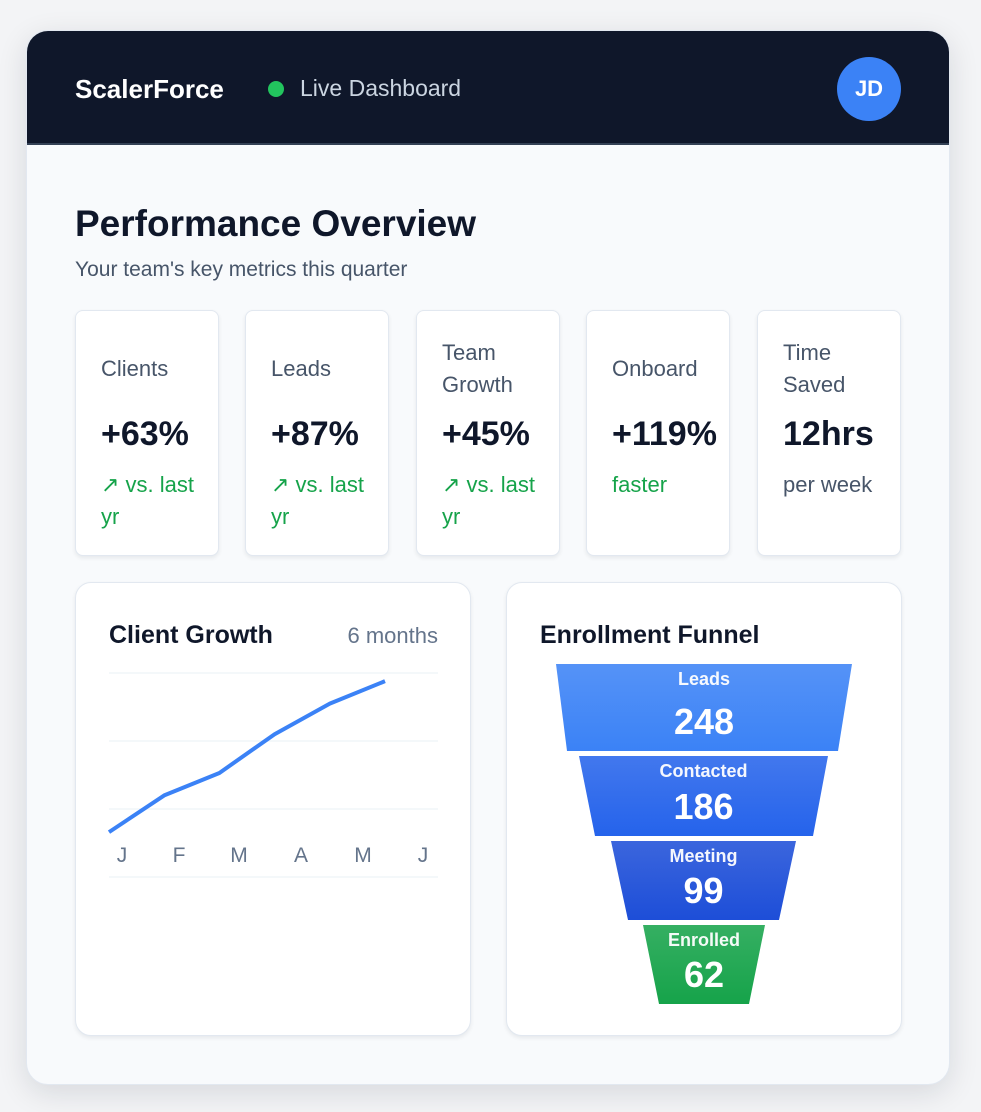 Image resolution: width=981 pixels, height=1112 pixels. What do you see at coordinates (393, 635) in the screenshot?
I see `client-growth-period: 6 months` at bounding box center [393, 635].